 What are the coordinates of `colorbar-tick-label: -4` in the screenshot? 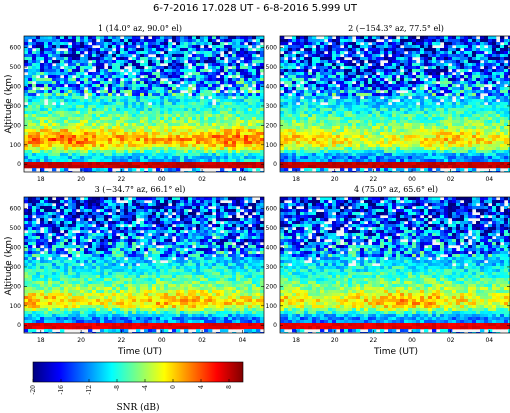 It's located at (145, 388).